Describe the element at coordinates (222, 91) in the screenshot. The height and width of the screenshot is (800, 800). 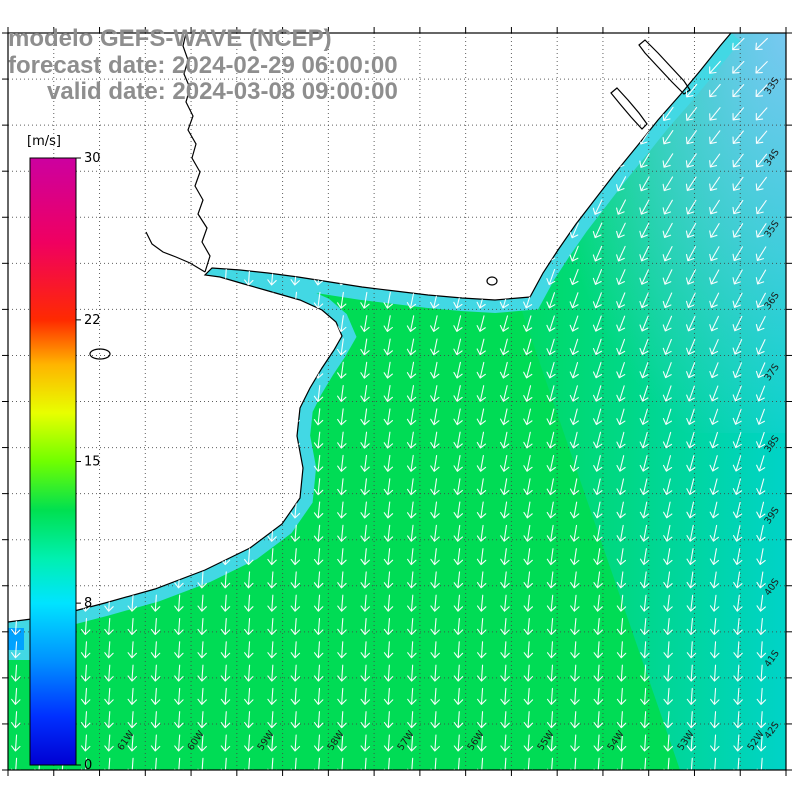
I see `valid-date: valid date: 2024-03-08 09:00:00` at that location.